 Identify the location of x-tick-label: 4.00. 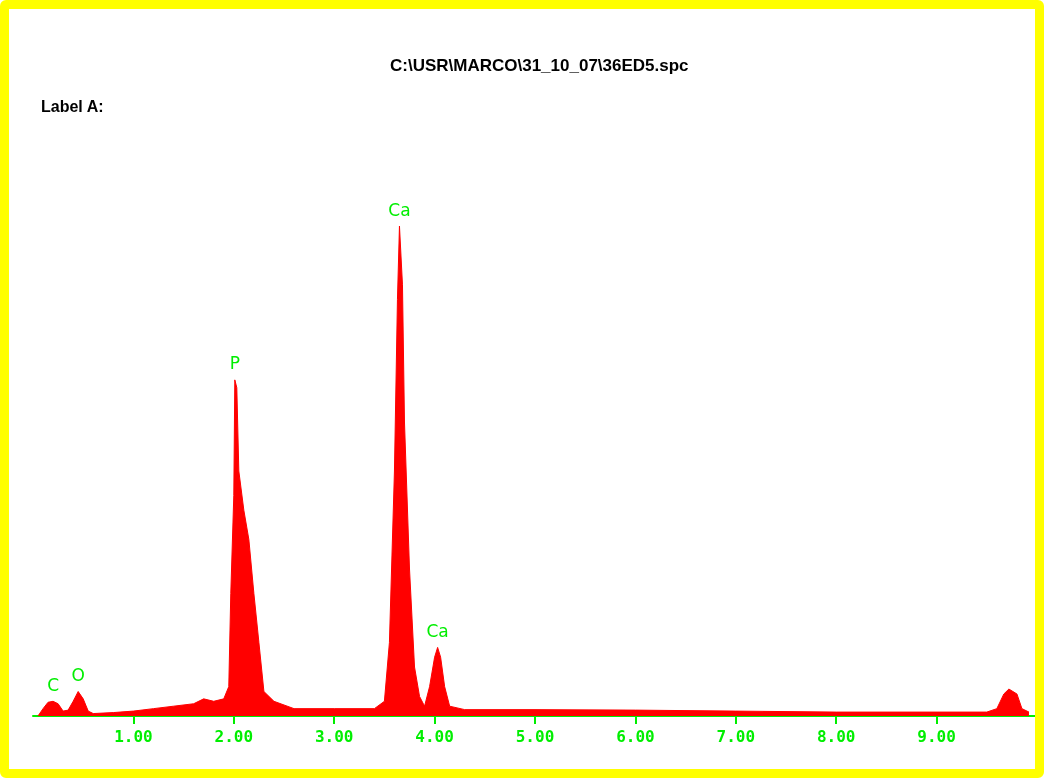
(434, 736).